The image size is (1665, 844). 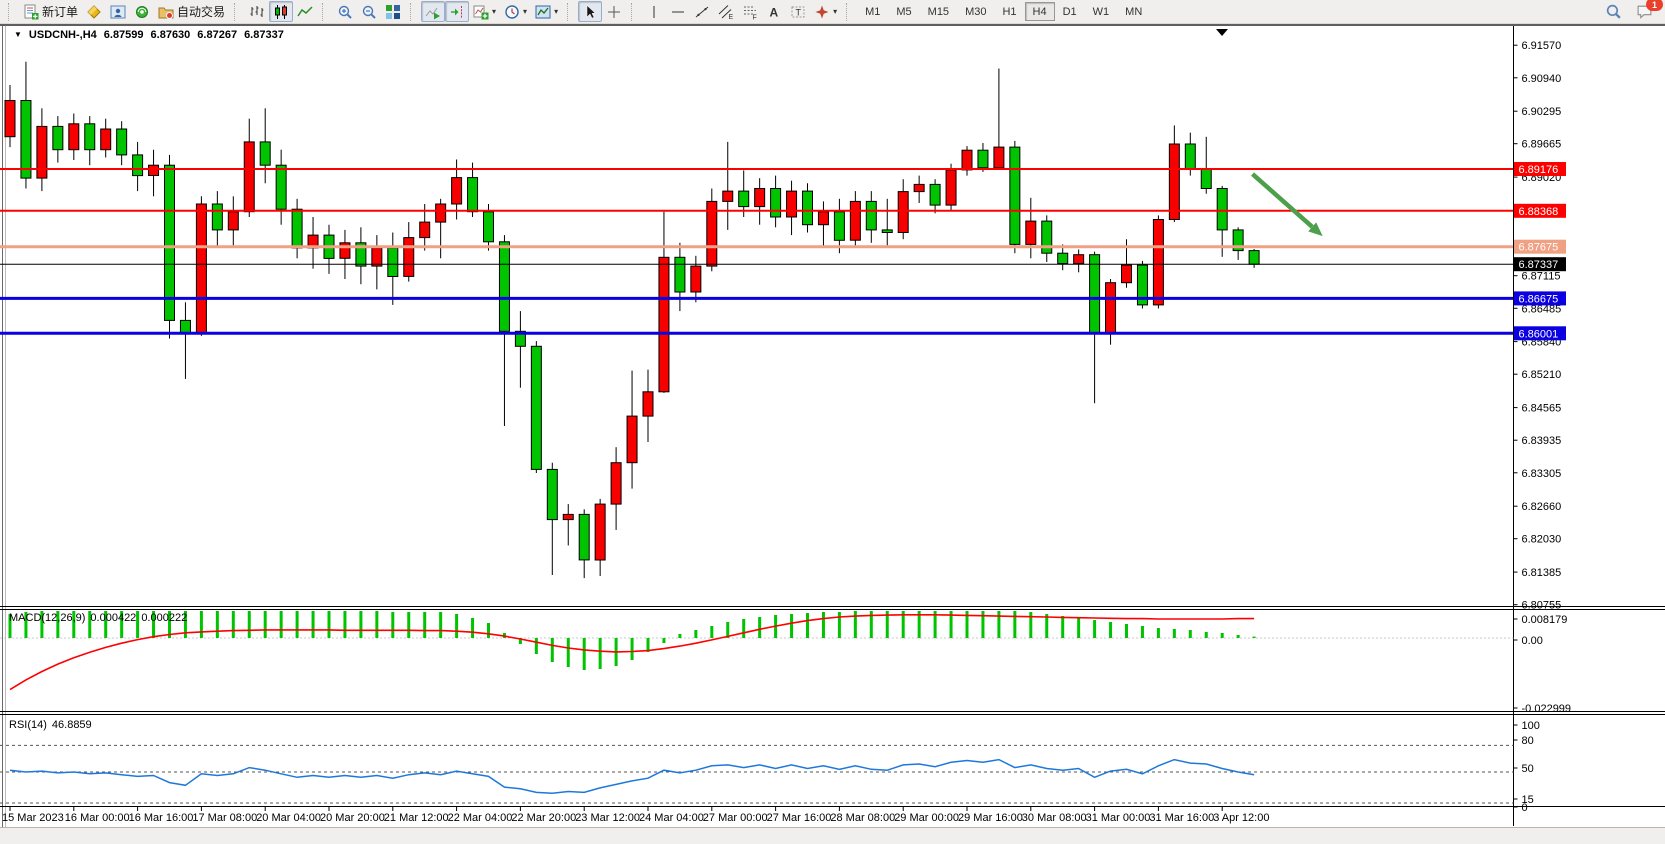 I want to click on notifications-button: 1, so click(x=1647, y=11).